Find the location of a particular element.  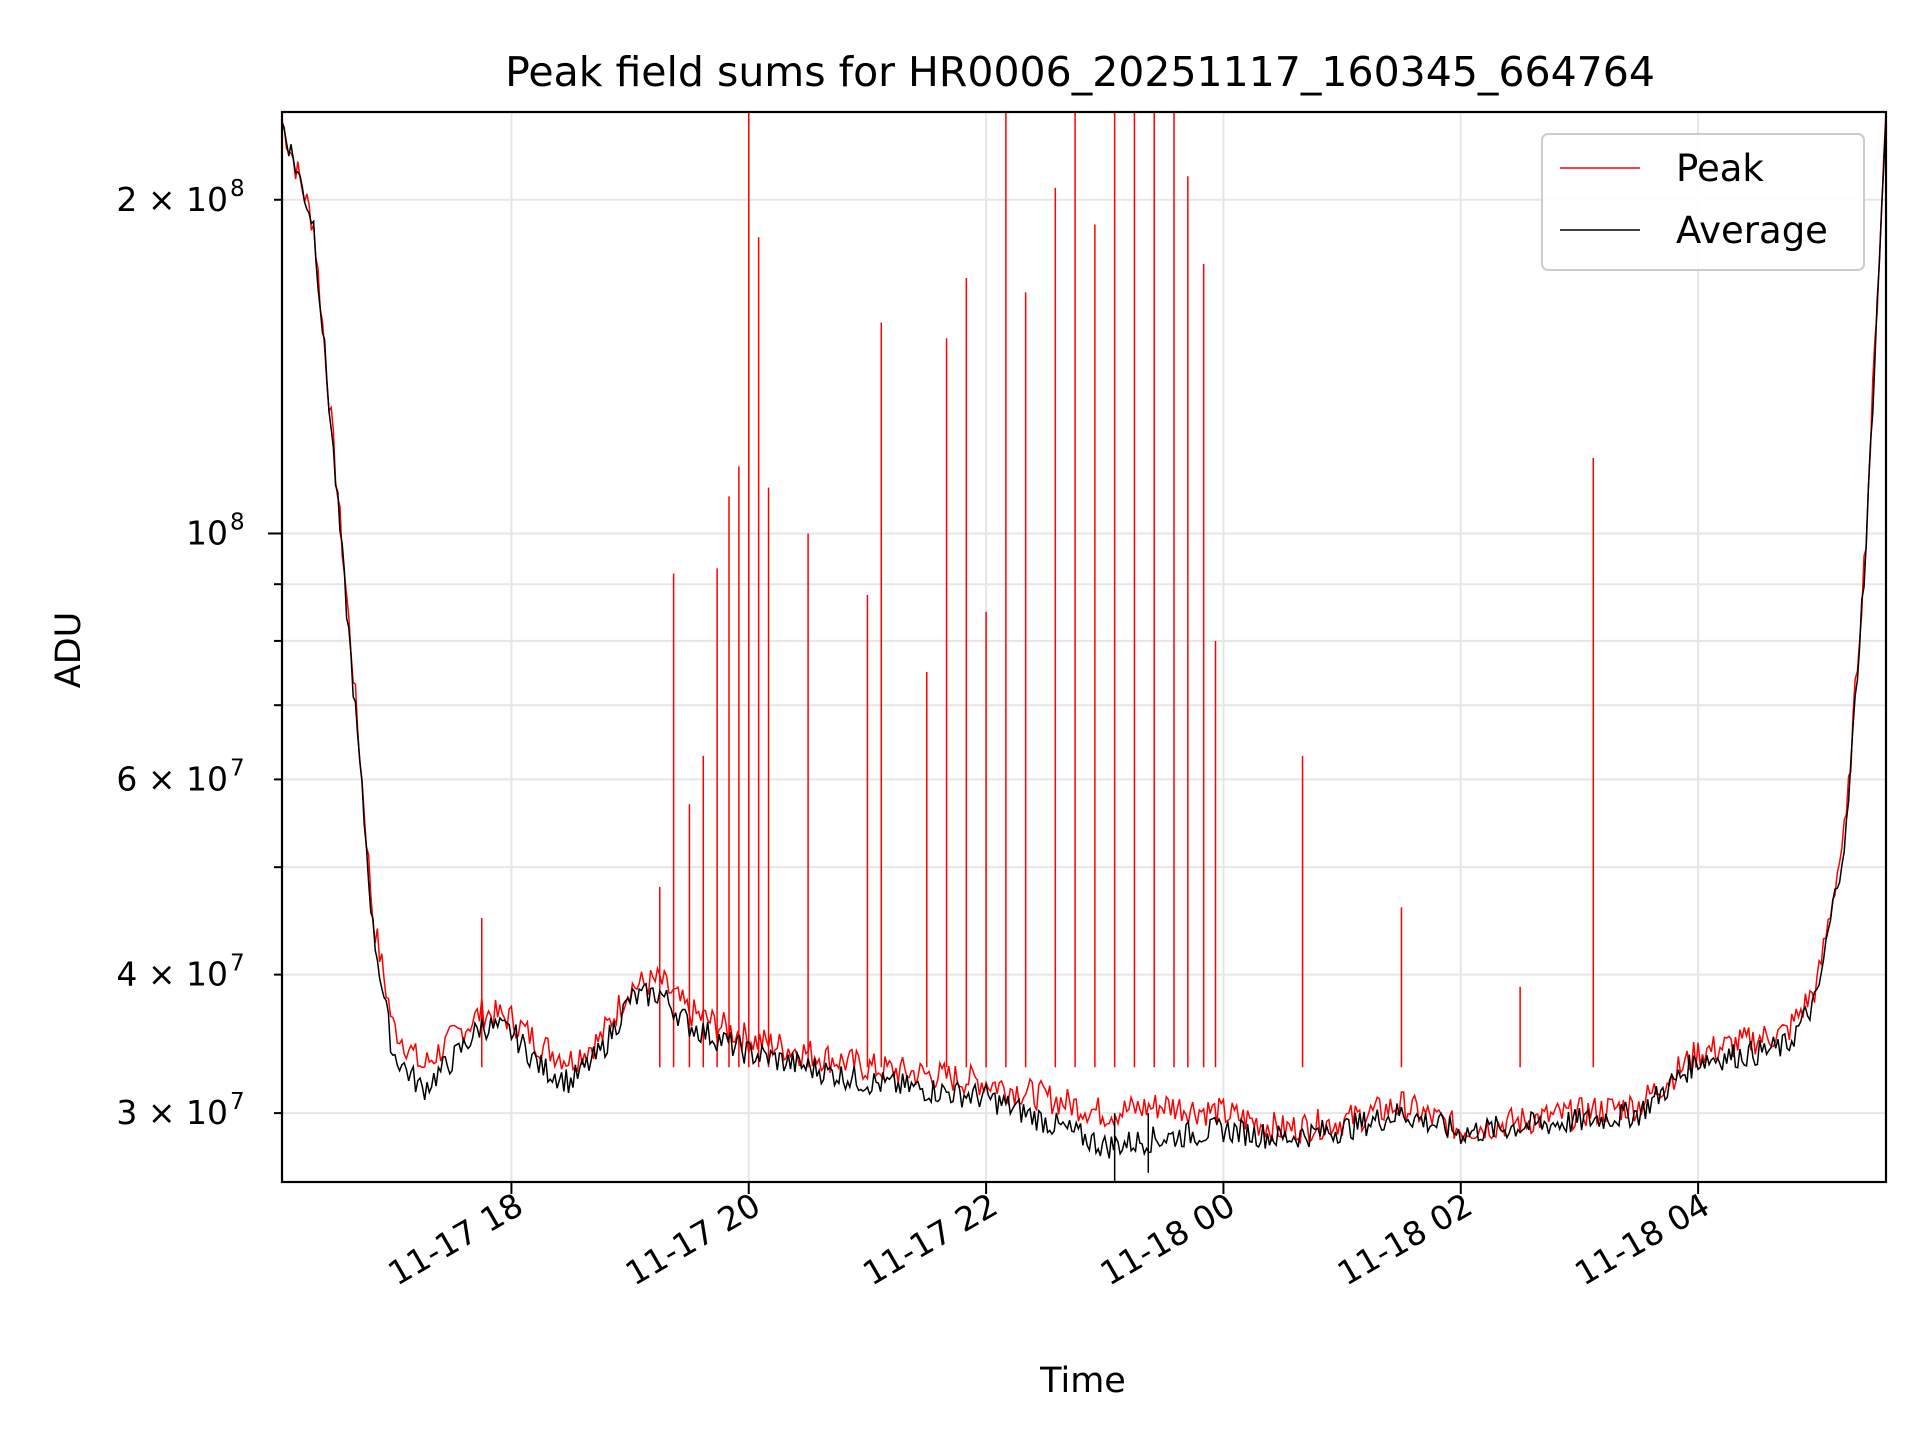

y-tick-label: 6 × 10 is located at coordinates (172, 778).